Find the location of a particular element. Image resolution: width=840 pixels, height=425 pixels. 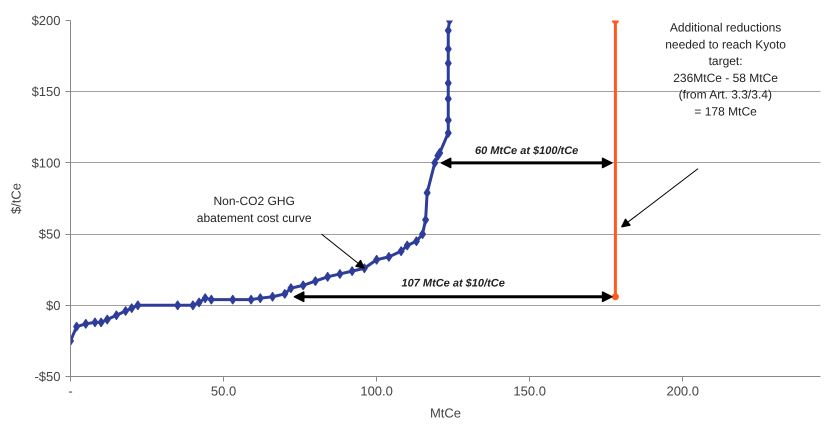

y-tick-label: $200 is located at coordinates (46, 20).